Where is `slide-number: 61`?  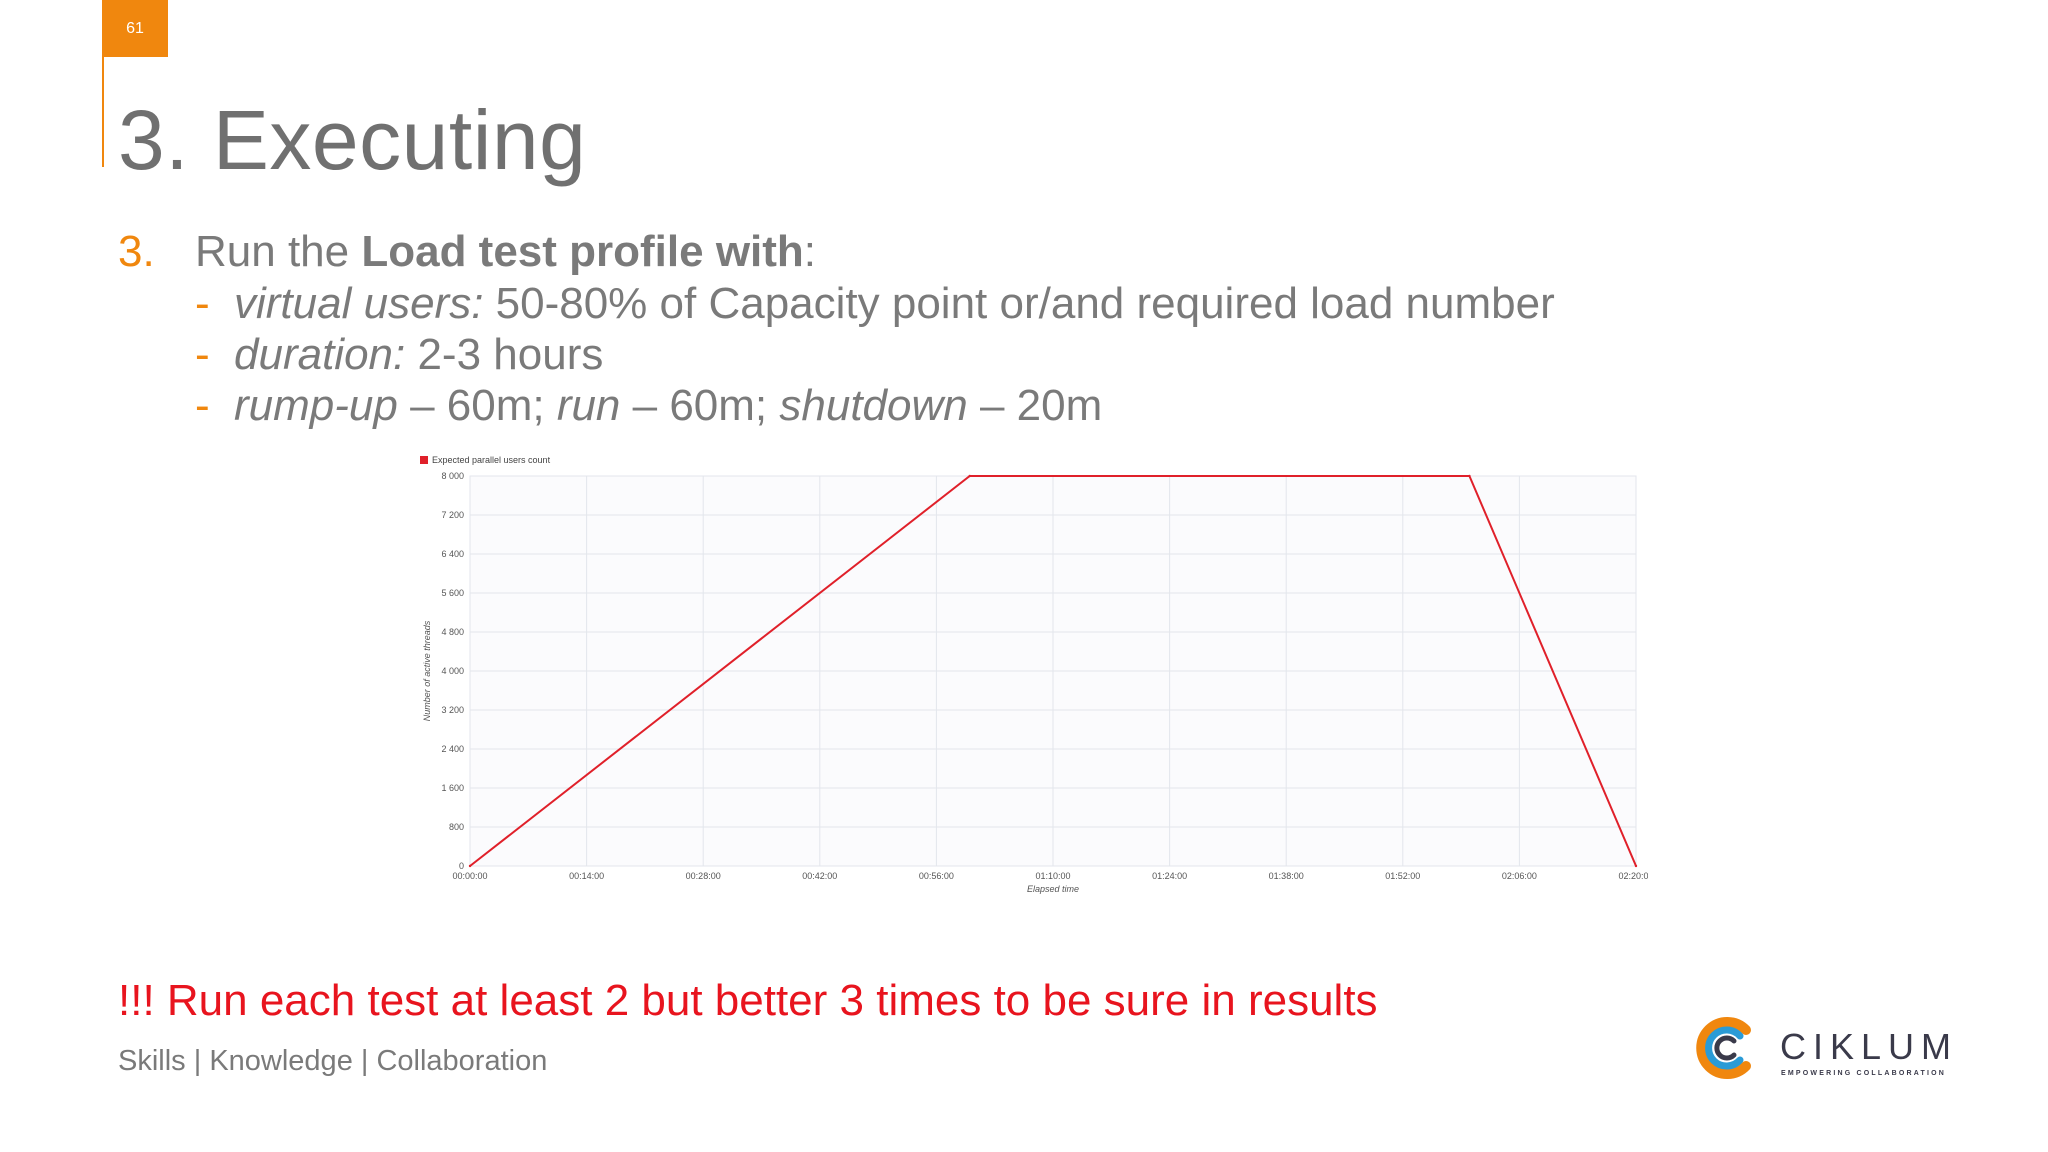 slide-number: 61 is located at coordinates (135, 28).